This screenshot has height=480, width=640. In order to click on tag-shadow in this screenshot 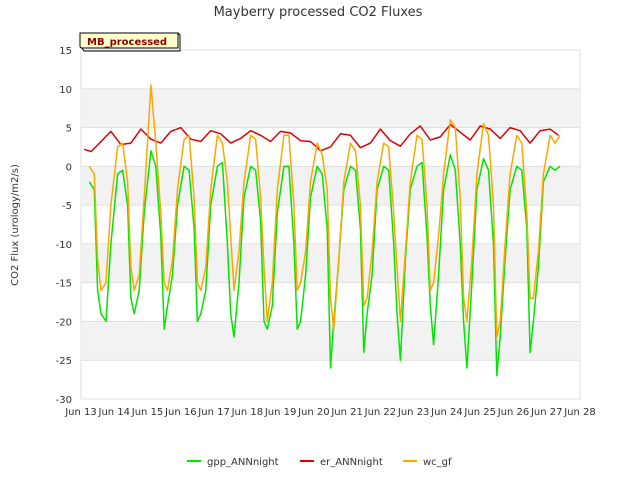, I will do `click(131, 42)`.